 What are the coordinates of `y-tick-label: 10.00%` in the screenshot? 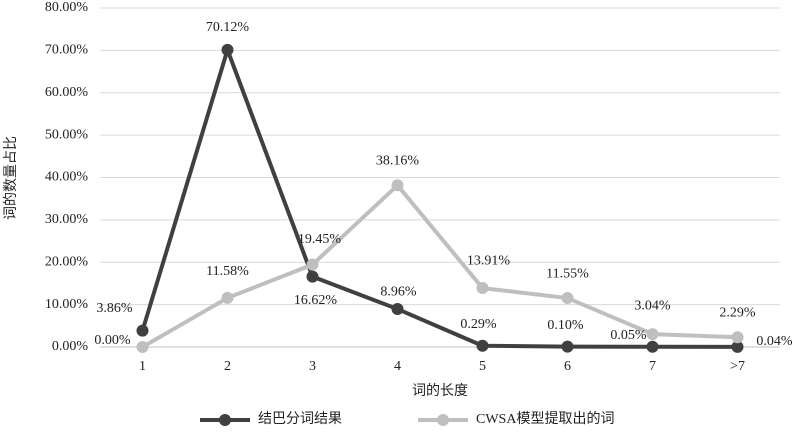 It's located at (67, 304).